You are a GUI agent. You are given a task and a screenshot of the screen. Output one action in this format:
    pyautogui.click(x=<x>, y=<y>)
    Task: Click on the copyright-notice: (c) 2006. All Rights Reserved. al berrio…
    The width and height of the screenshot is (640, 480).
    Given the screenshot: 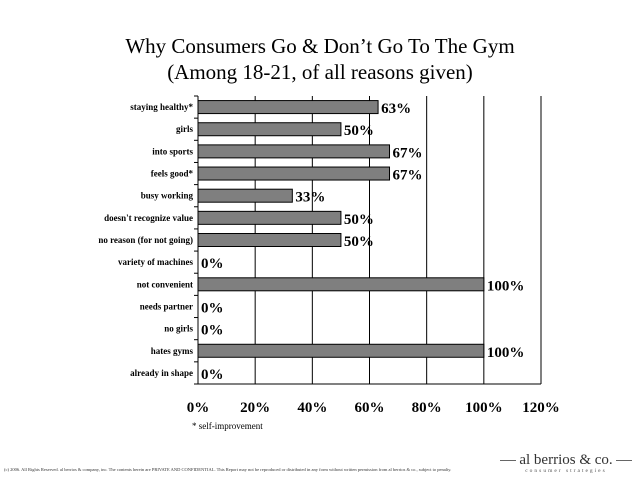 What is the action you would take?
    pyautogui.click(x=228, y=469)
    